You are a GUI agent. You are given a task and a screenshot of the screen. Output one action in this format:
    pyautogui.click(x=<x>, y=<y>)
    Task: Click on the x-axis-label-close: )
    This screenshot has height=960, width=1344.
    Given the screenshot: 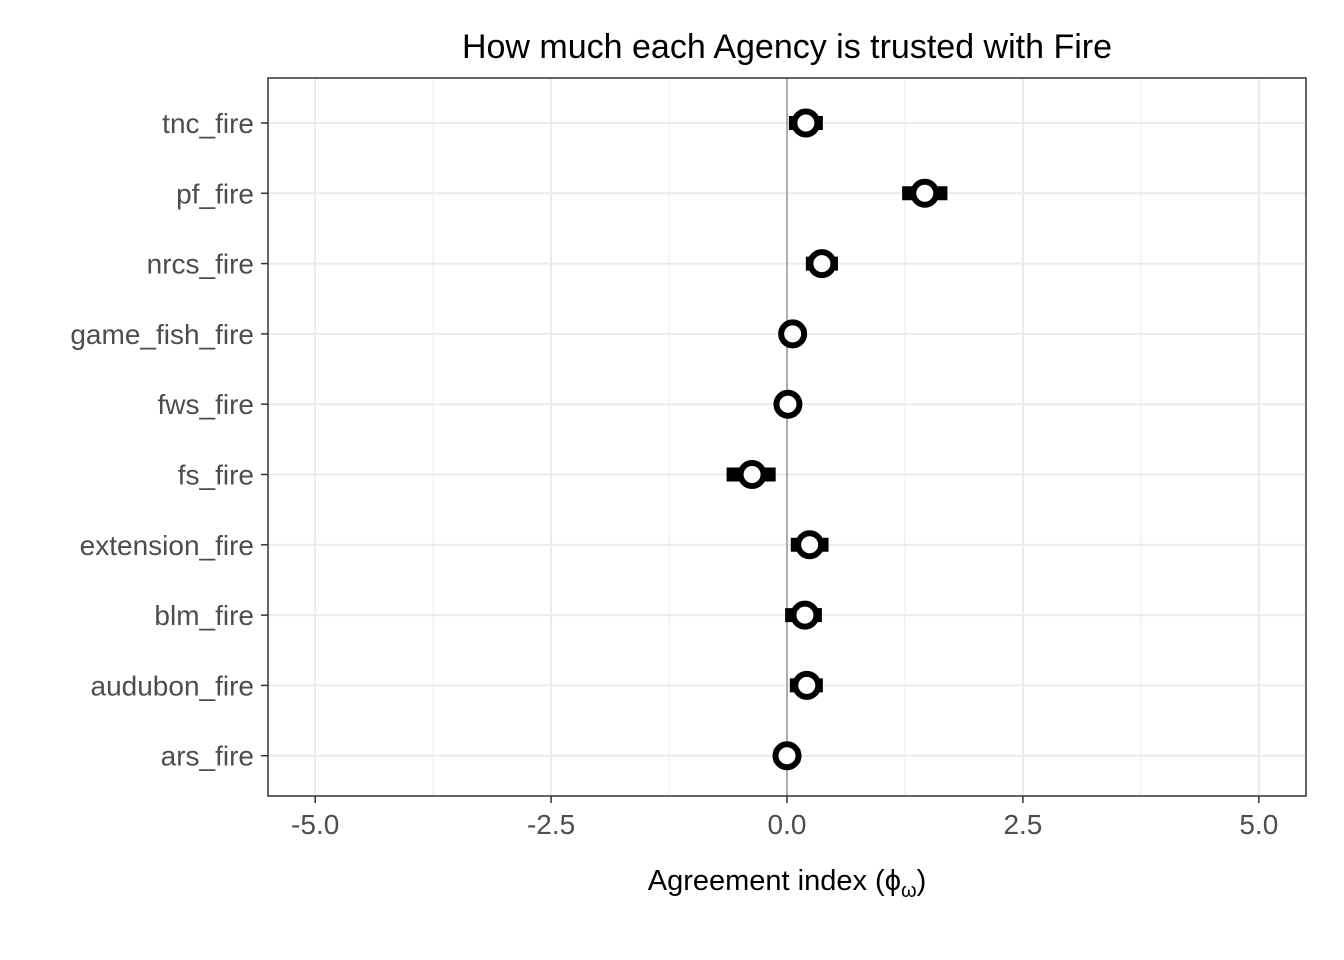 What is the action you would take?
    pyautogui.click(x=922, y=881)
    